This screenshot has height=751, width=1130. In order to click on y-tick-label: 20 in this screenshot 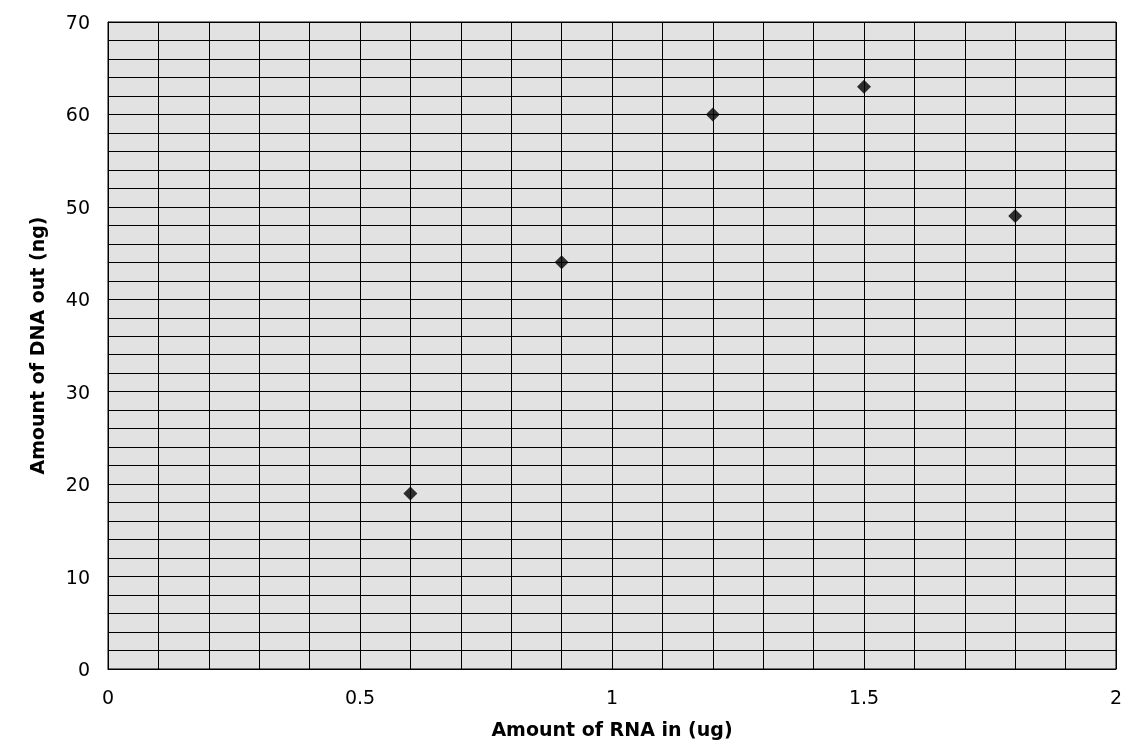, I will do `click(77, 484)`.